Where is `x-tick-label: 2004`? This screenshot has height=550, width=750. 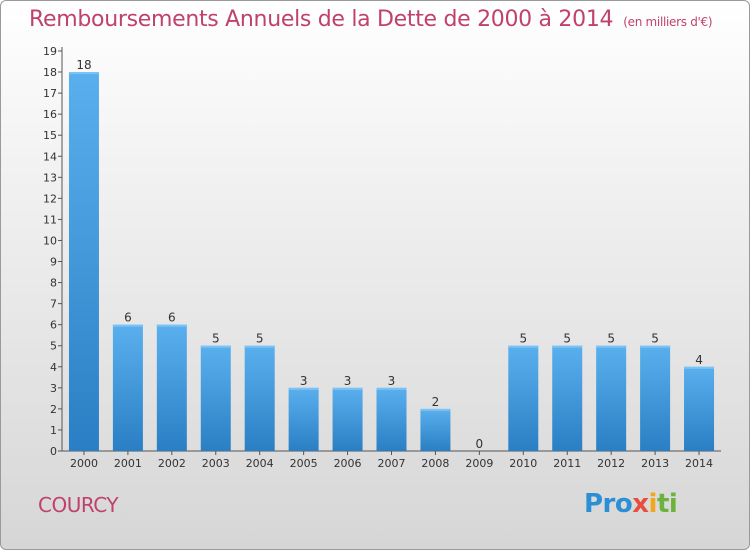 x-tick-label: 2004 is located at coordinates (260, 463).